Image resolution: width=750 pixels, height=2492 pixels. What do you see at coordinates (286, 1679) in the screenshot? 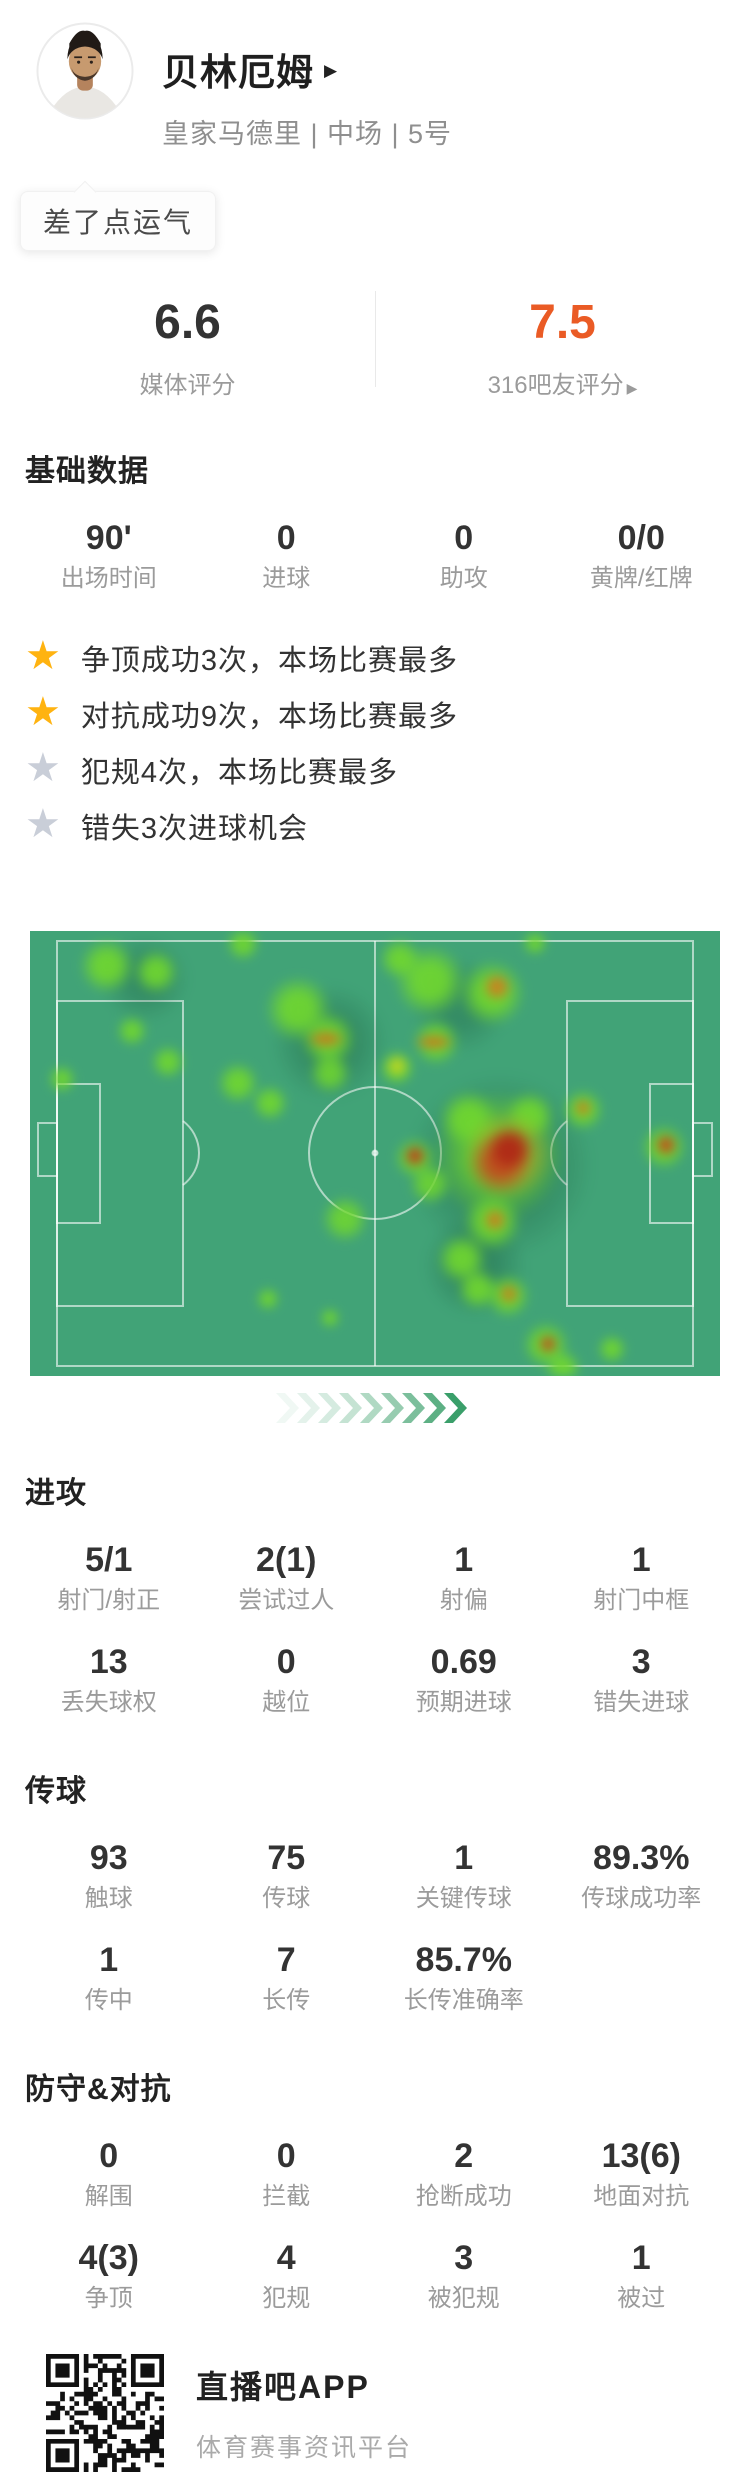
I see `stat-offsides: 0 越位` at bounding box center [286, 1679].